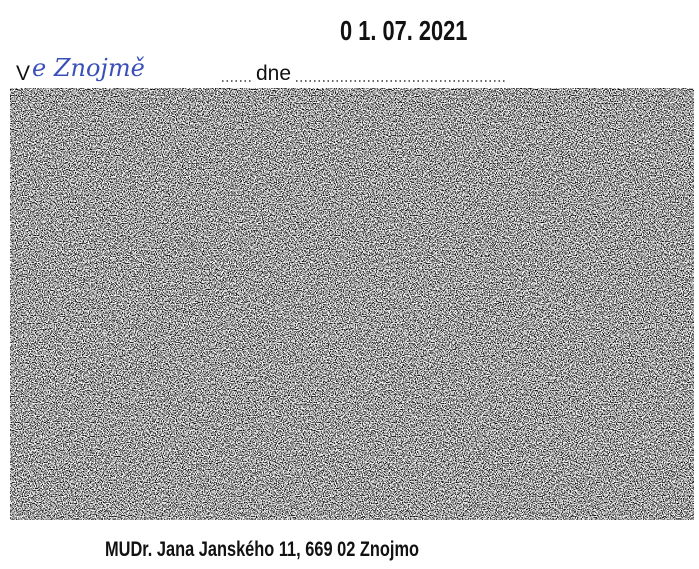 This screenshot has width=699, height=569. Describe the element at coordinates (403, 30) in the screenshot. I see `date-stamp: 0 1. 07. 2021` at that location.